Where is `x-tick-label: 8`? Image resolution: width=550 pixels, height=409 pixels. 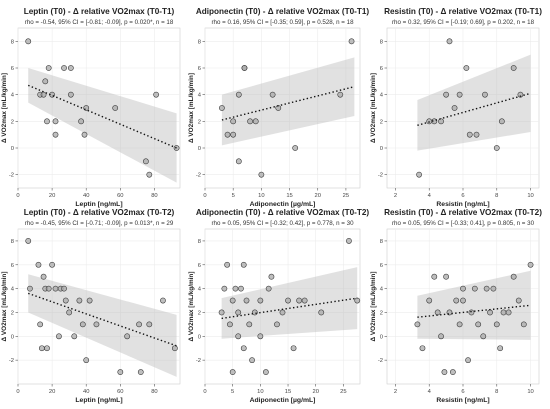
x-tick-label: 8 is located at coordinates (496, 392).